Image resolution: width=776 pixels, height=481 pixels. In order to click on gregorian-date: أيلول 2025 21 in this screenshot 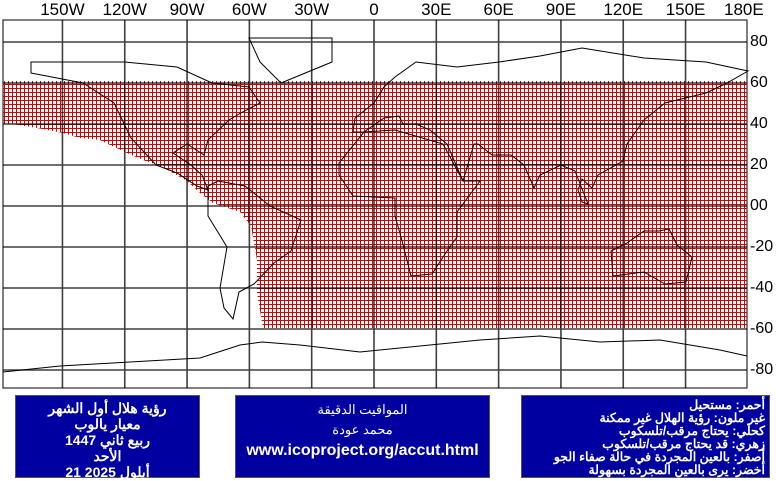, I will do `click(107, 472)`.